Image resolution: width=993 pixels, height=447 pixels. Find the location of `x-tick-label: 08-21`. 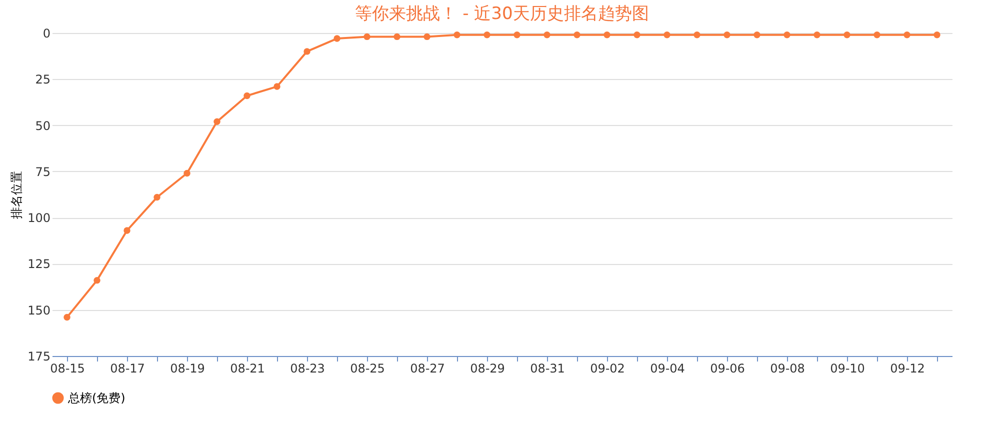

x-tick-label: 08-21 is located at coordinates (247, 369).